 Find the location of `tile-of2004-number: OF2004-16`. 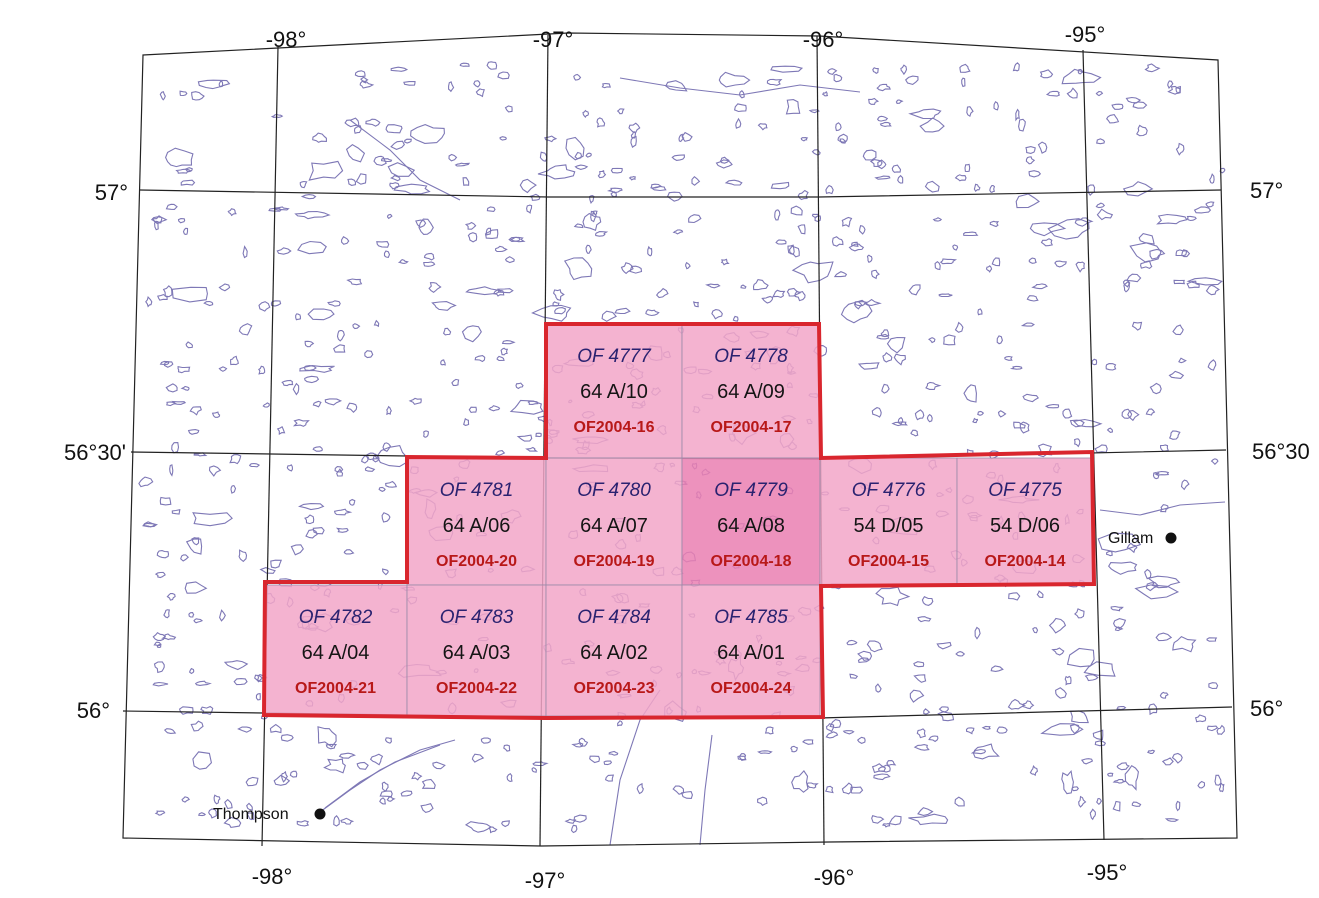

tile-of2004-number: OF2004-16 is located at coordinates (614, 427).